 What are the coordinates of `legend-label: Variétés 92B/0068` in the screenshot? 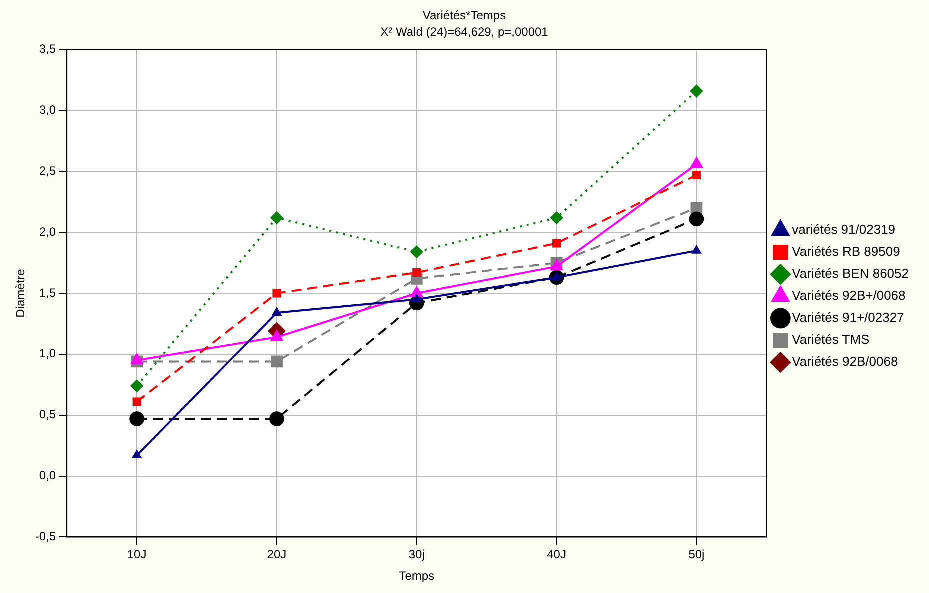 It's located at (845, 362).